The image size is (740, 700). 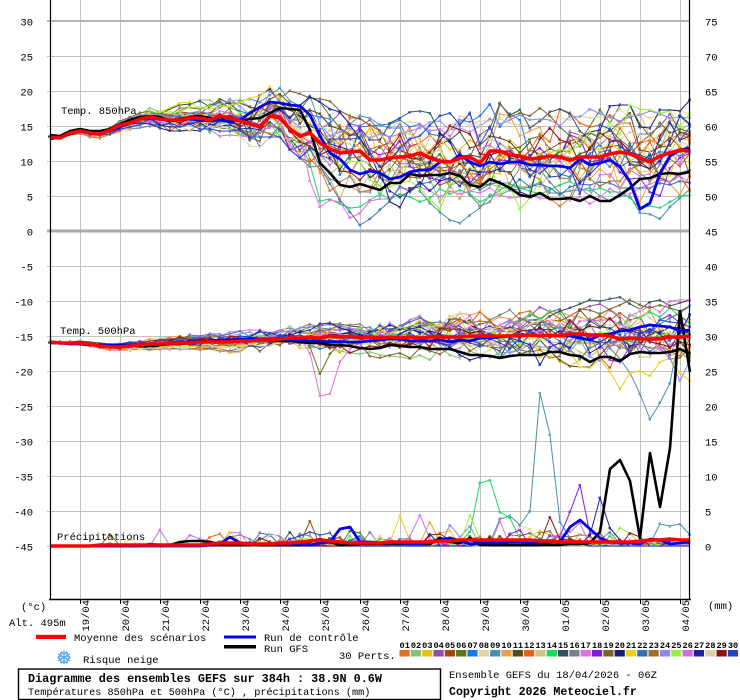 What do you see at coordinates (711, 129) in the screenshot?
I see `svg-text: 60` at bounding box center [711, 129].